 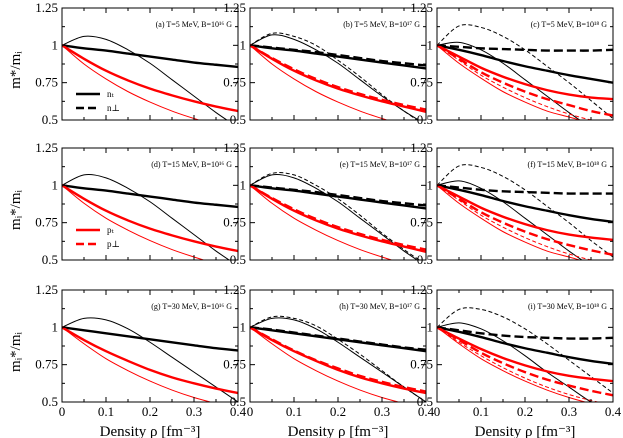 What do you see at coordinates (113, 108) in the screenshot?
I see `legend-label: n⊥` at bounding box center [113, 108].